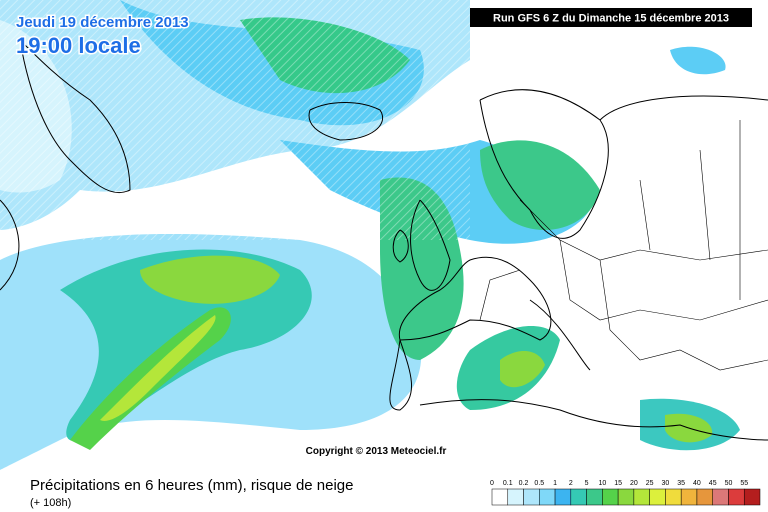  I want to click on run-label: Run GFS 6 Z du Dimanche 15 décembre 2013, so click(611, 19).